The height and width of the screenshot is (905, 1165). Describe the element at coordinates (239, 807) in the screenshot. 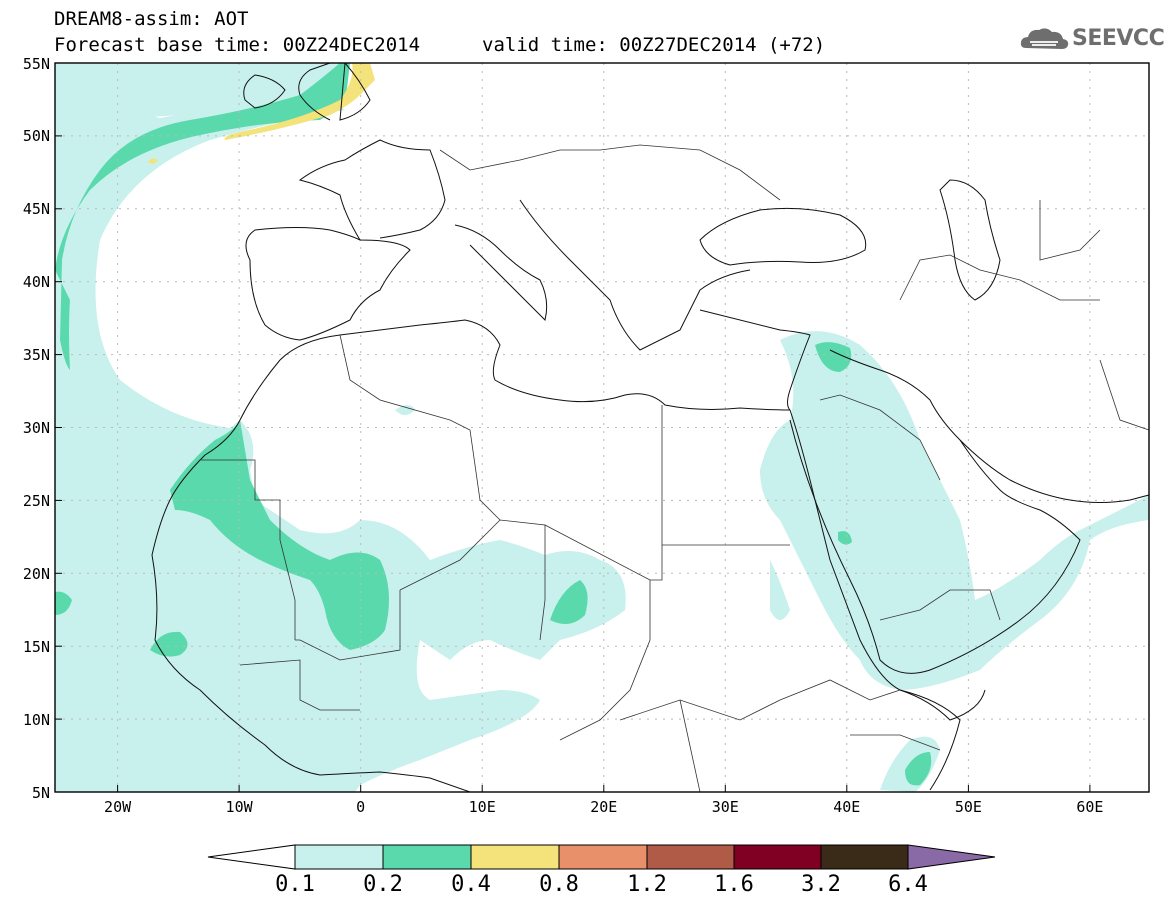

I see `lon-label-10w: 10W` at that location.